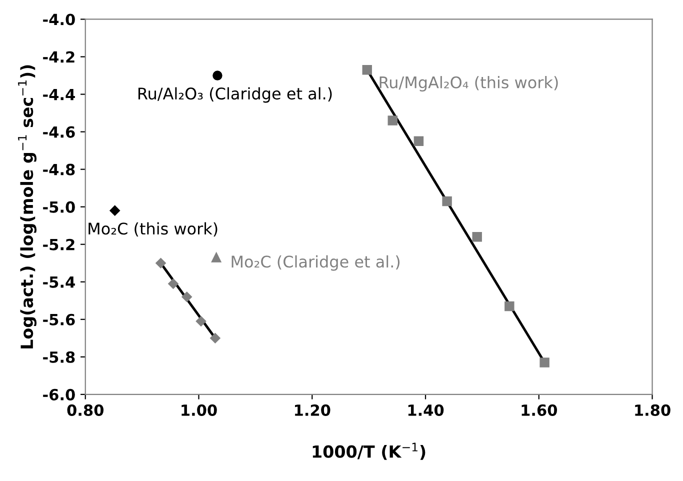  Describe the element at coordinates (652, 410) in the screenshot. I see `x-tick-label: 1.80` at that location.